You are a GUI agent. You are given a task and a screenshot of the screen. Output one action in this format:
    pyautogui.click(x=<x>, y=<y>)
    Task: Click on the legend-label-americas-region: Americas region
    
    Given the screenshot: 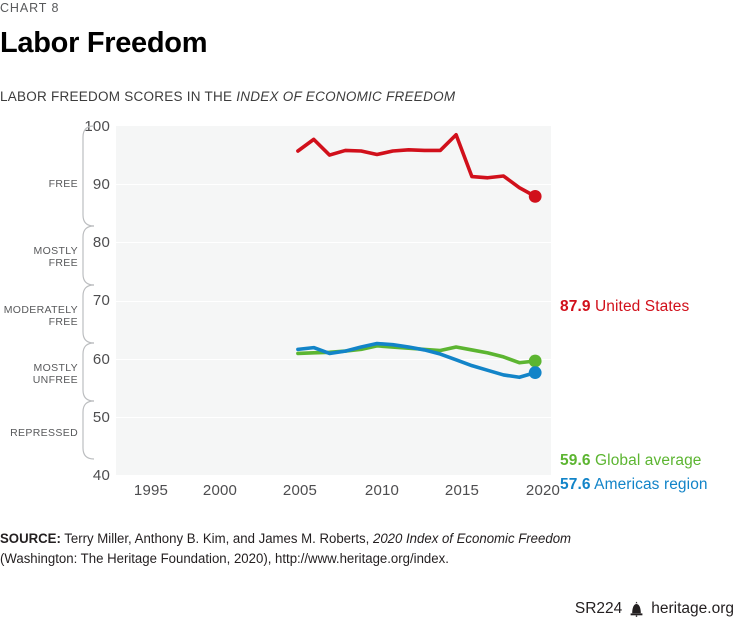 What is the action you would take?
    pyautogui.click(x=651, y=484)
    